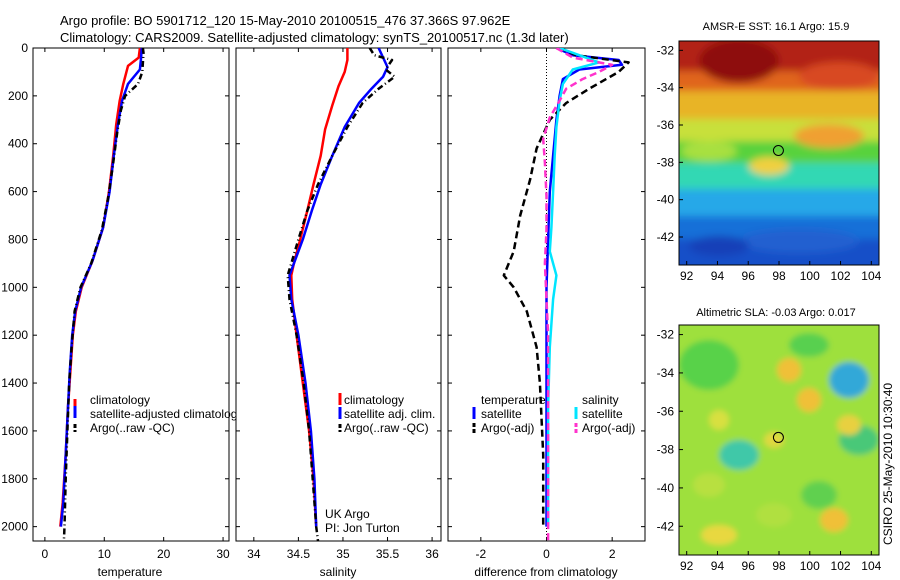 Image resolution: width=900 pixels, height=580 pixels. Describe the element at coordinates (130, 572) in the screenshot. I see `temperature-xlabel: temperature` at that location.